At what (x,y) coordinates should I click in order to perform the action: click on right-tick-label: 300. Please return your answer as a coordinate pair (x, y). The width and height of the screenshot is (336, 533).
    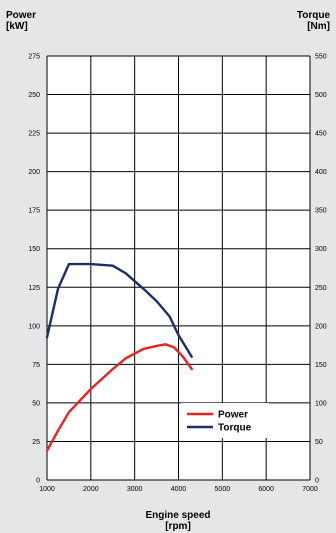
    Looking at the image, I should click on (321, 249).